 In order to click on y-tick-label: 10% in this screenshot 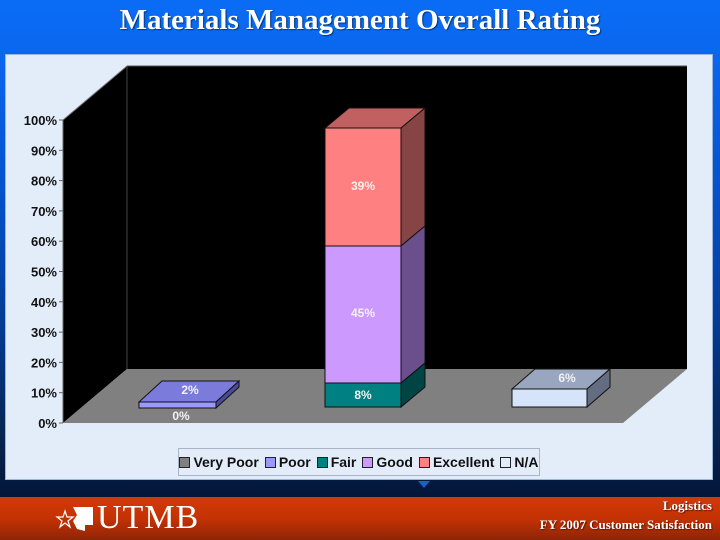, I will do `click(44, 393)`.